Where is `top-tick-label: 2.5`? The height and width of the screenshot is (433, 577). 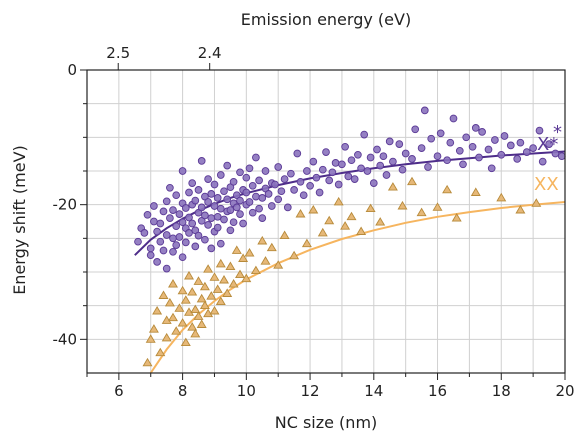 top-tick-label: 2.5 is located at coordinates (118, 53).